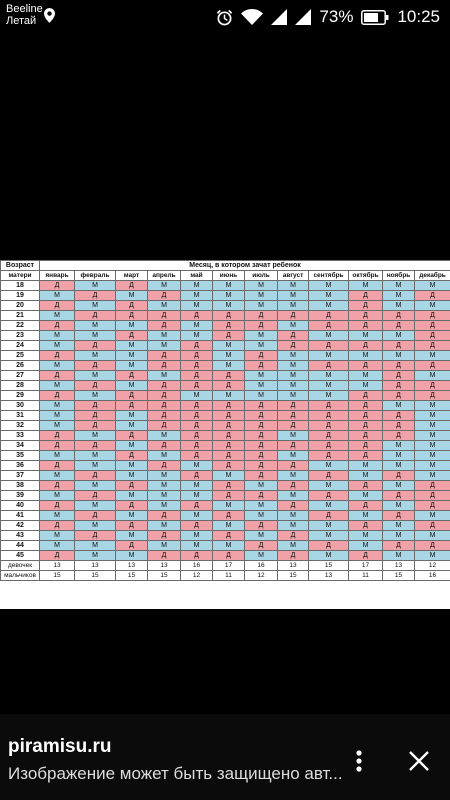 The image size is (450, 800). I want to click on share-icon, so click(359, 761).